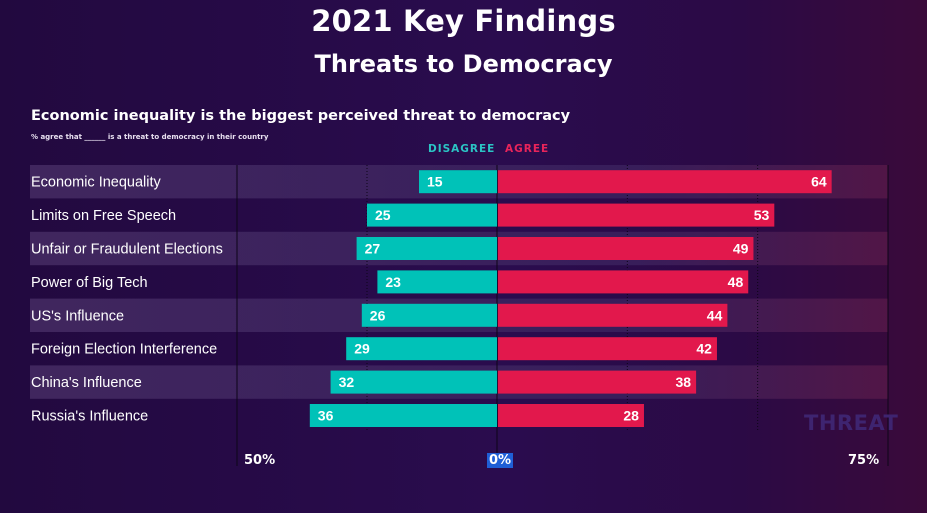  I want to click on data-label-agree: 38, so click(684, 382).